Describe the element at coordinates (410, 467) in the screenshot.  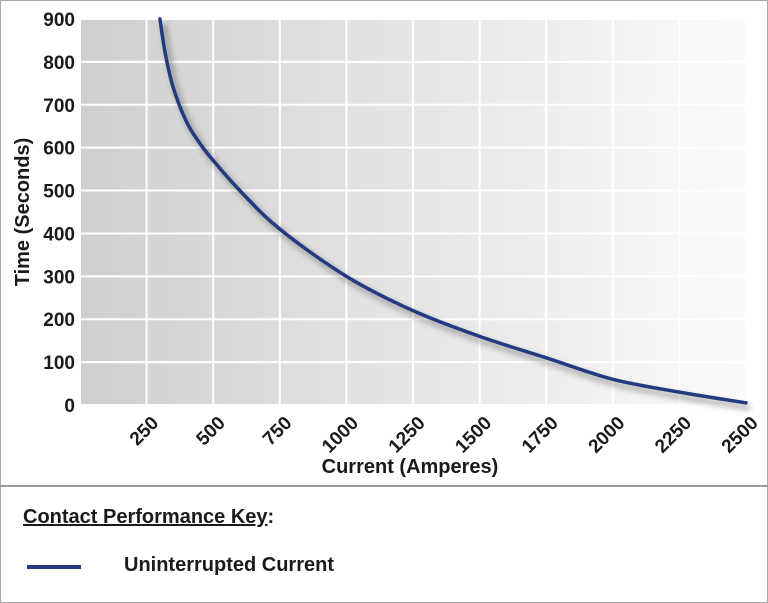
I see `x-axis-title: Current (Amperes)` at that location.